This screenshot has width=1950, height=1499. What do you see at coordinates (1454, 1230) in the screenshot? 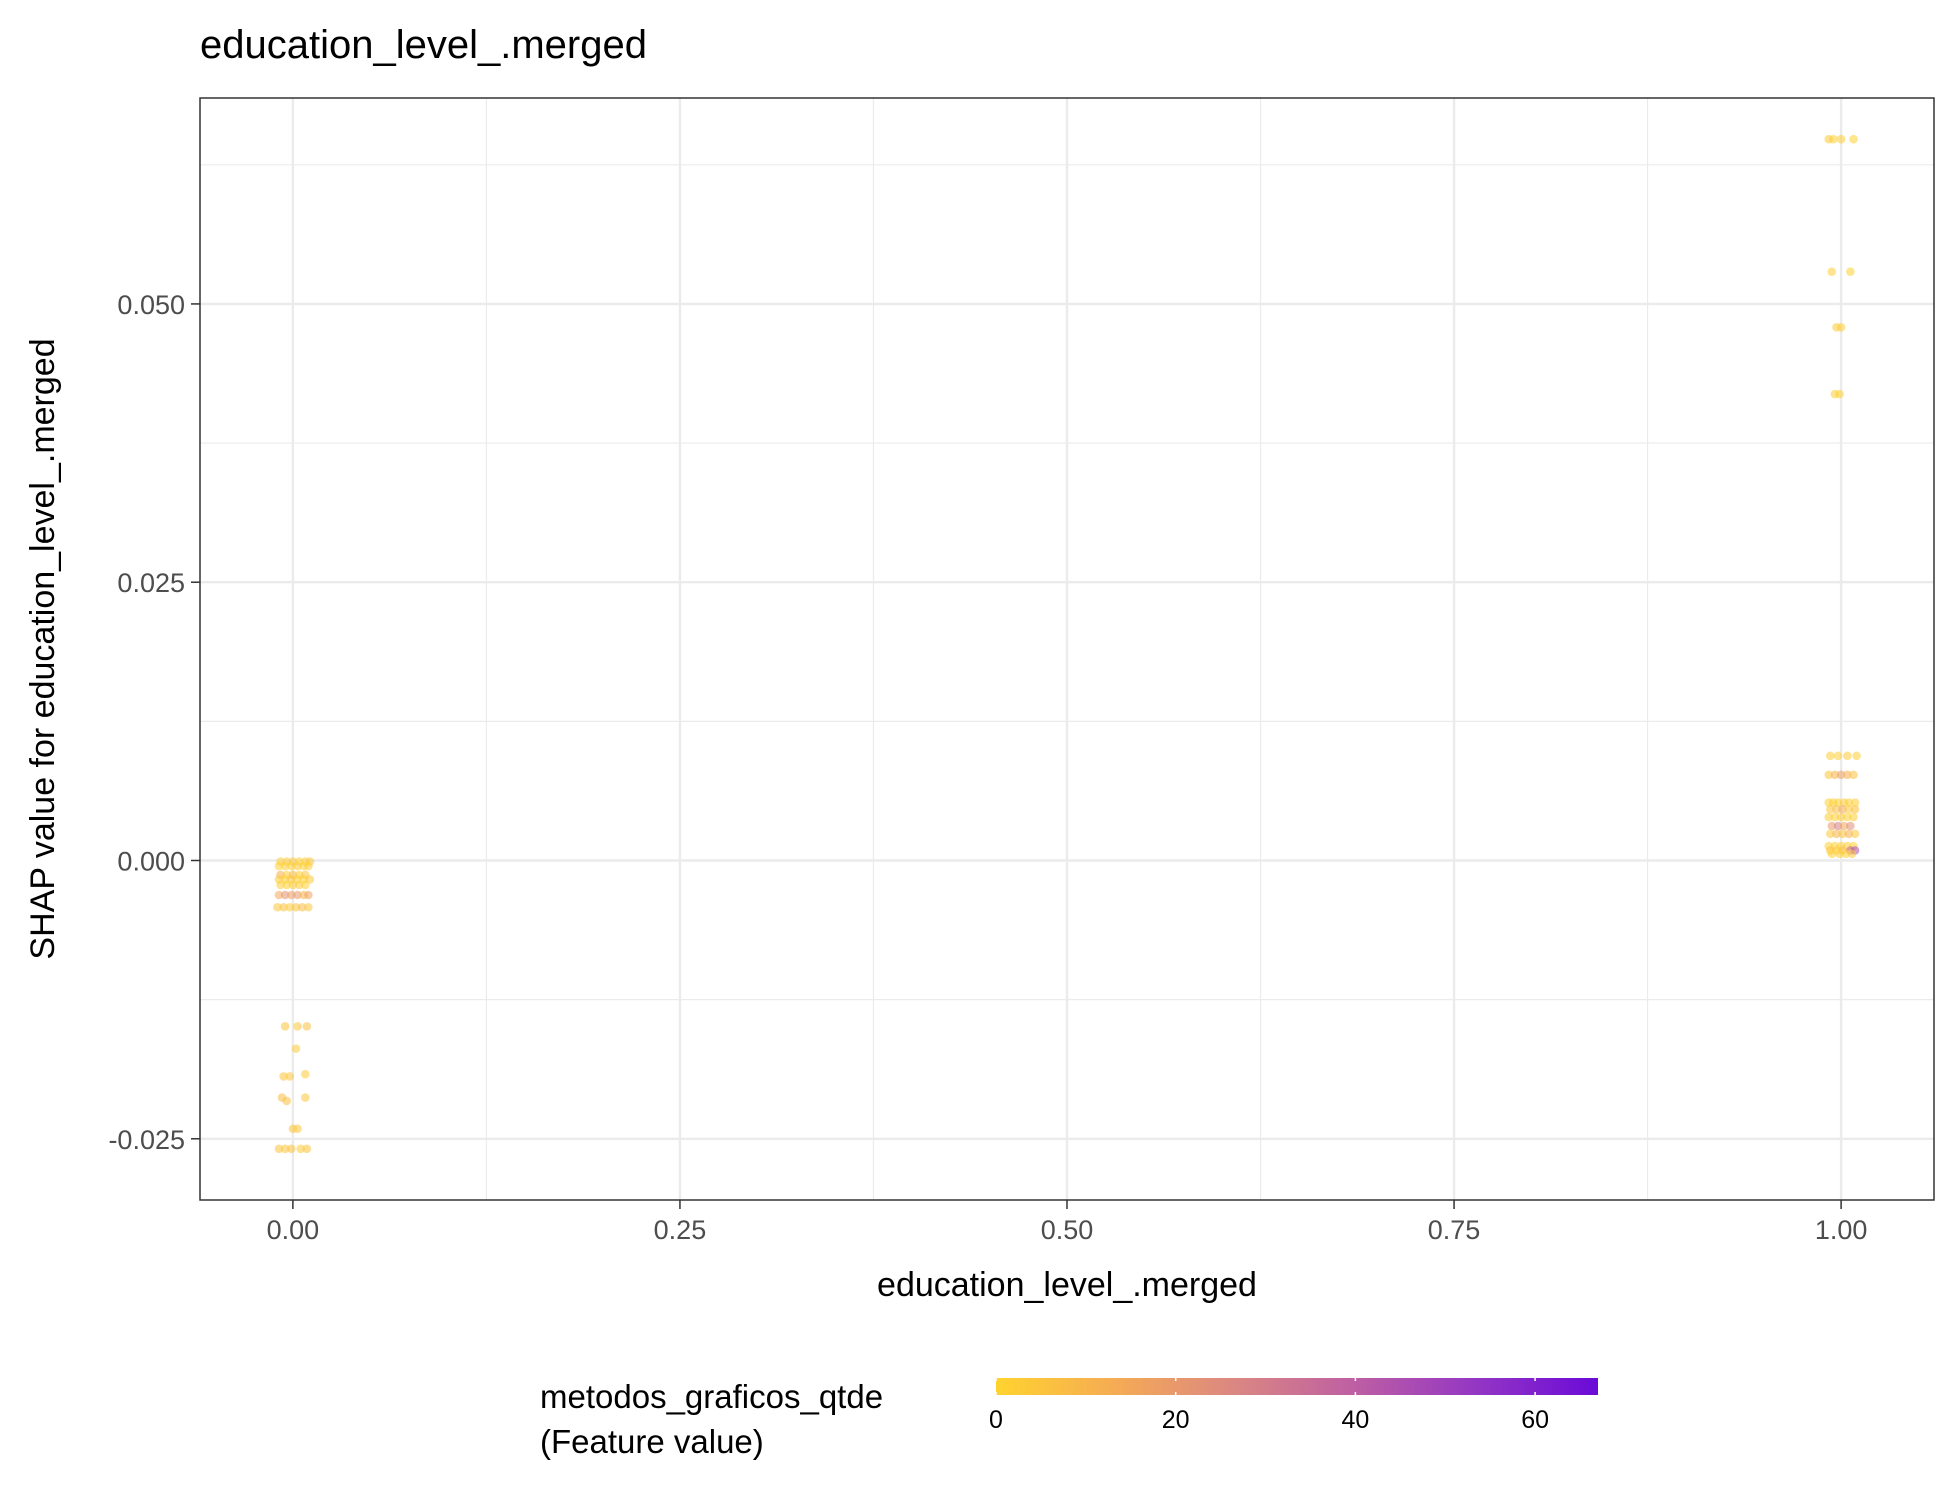
I see `x-tick-label: 0.75` at bounding box center [1454, 1230].